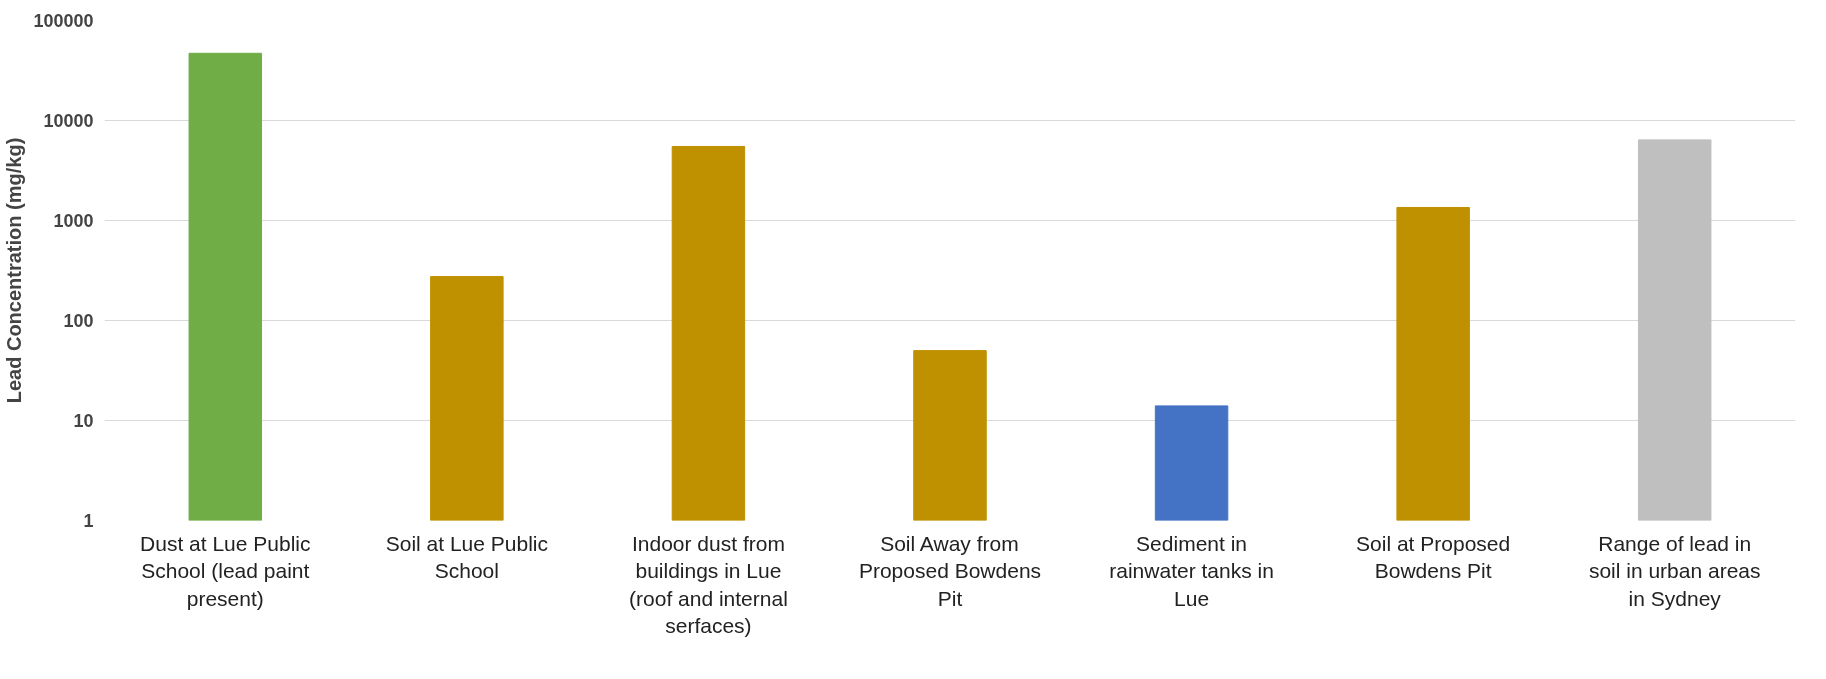 The height and width of the screenshot is (679, 1826). Describe the element at coordinates (68, 121) in the screenshot. I see `y-tick-label: 10000` at that location.